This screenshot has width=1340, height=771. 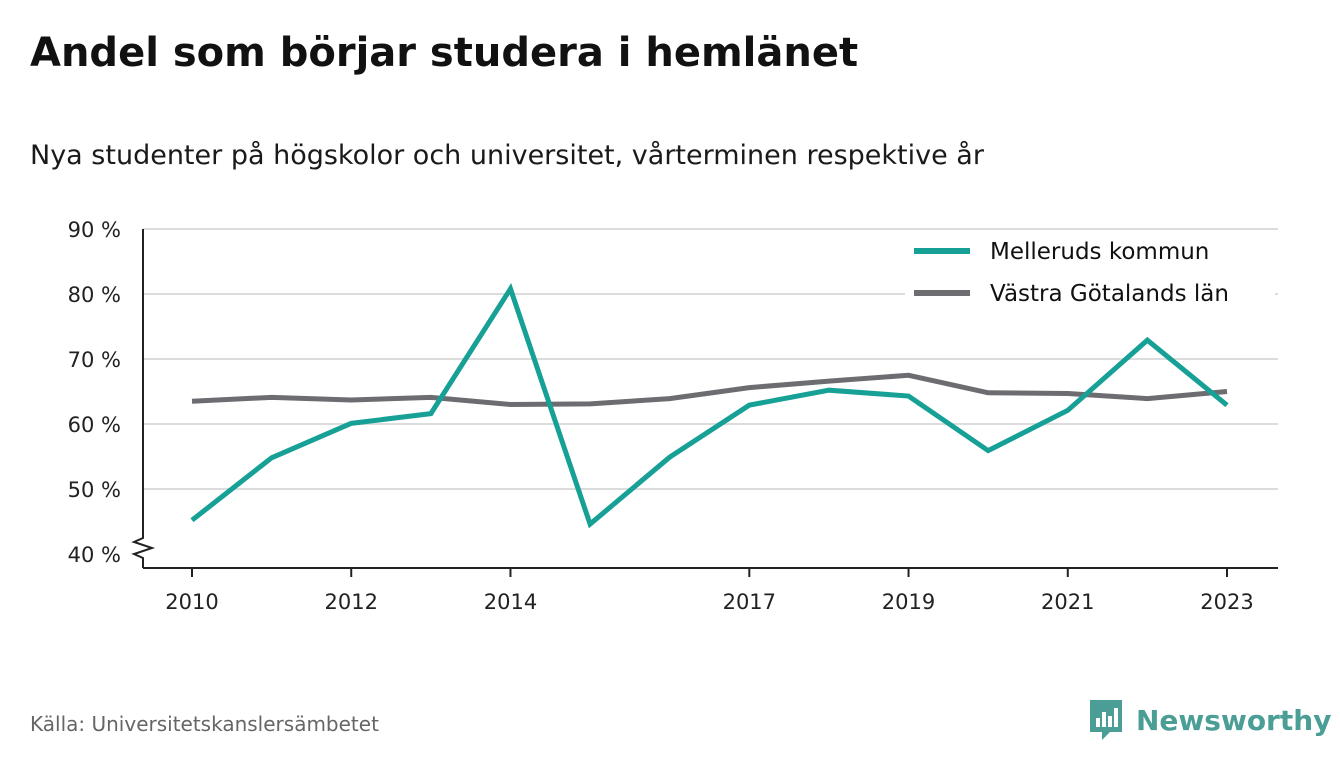 I want to click on x-tick-label: 2010, so click(x=191, y=602).